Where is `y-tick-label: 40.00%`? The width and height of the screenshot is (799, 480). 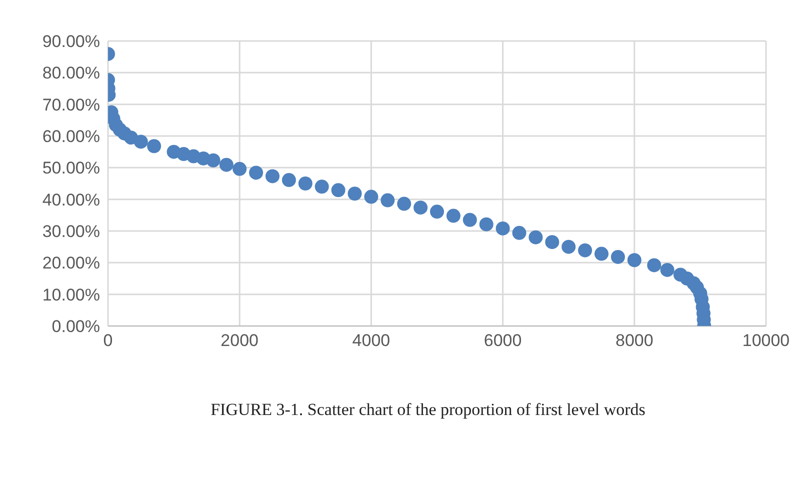 y-tick-label: 40.00% is located at coordinates (71, 200).